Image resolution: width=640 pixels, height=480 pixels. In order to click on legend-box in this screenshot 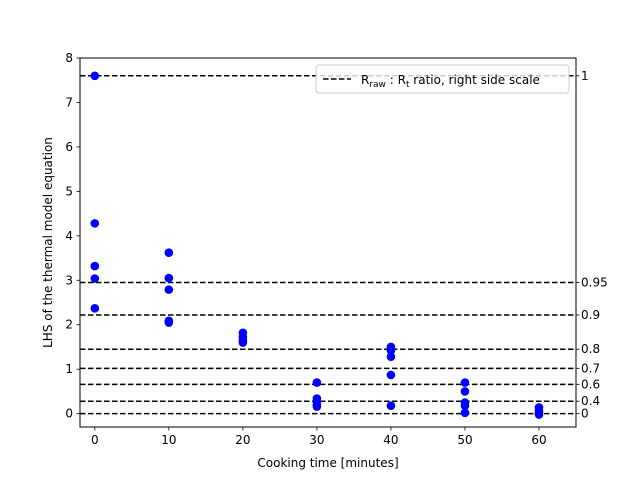, I will do `click(442, 79)`.